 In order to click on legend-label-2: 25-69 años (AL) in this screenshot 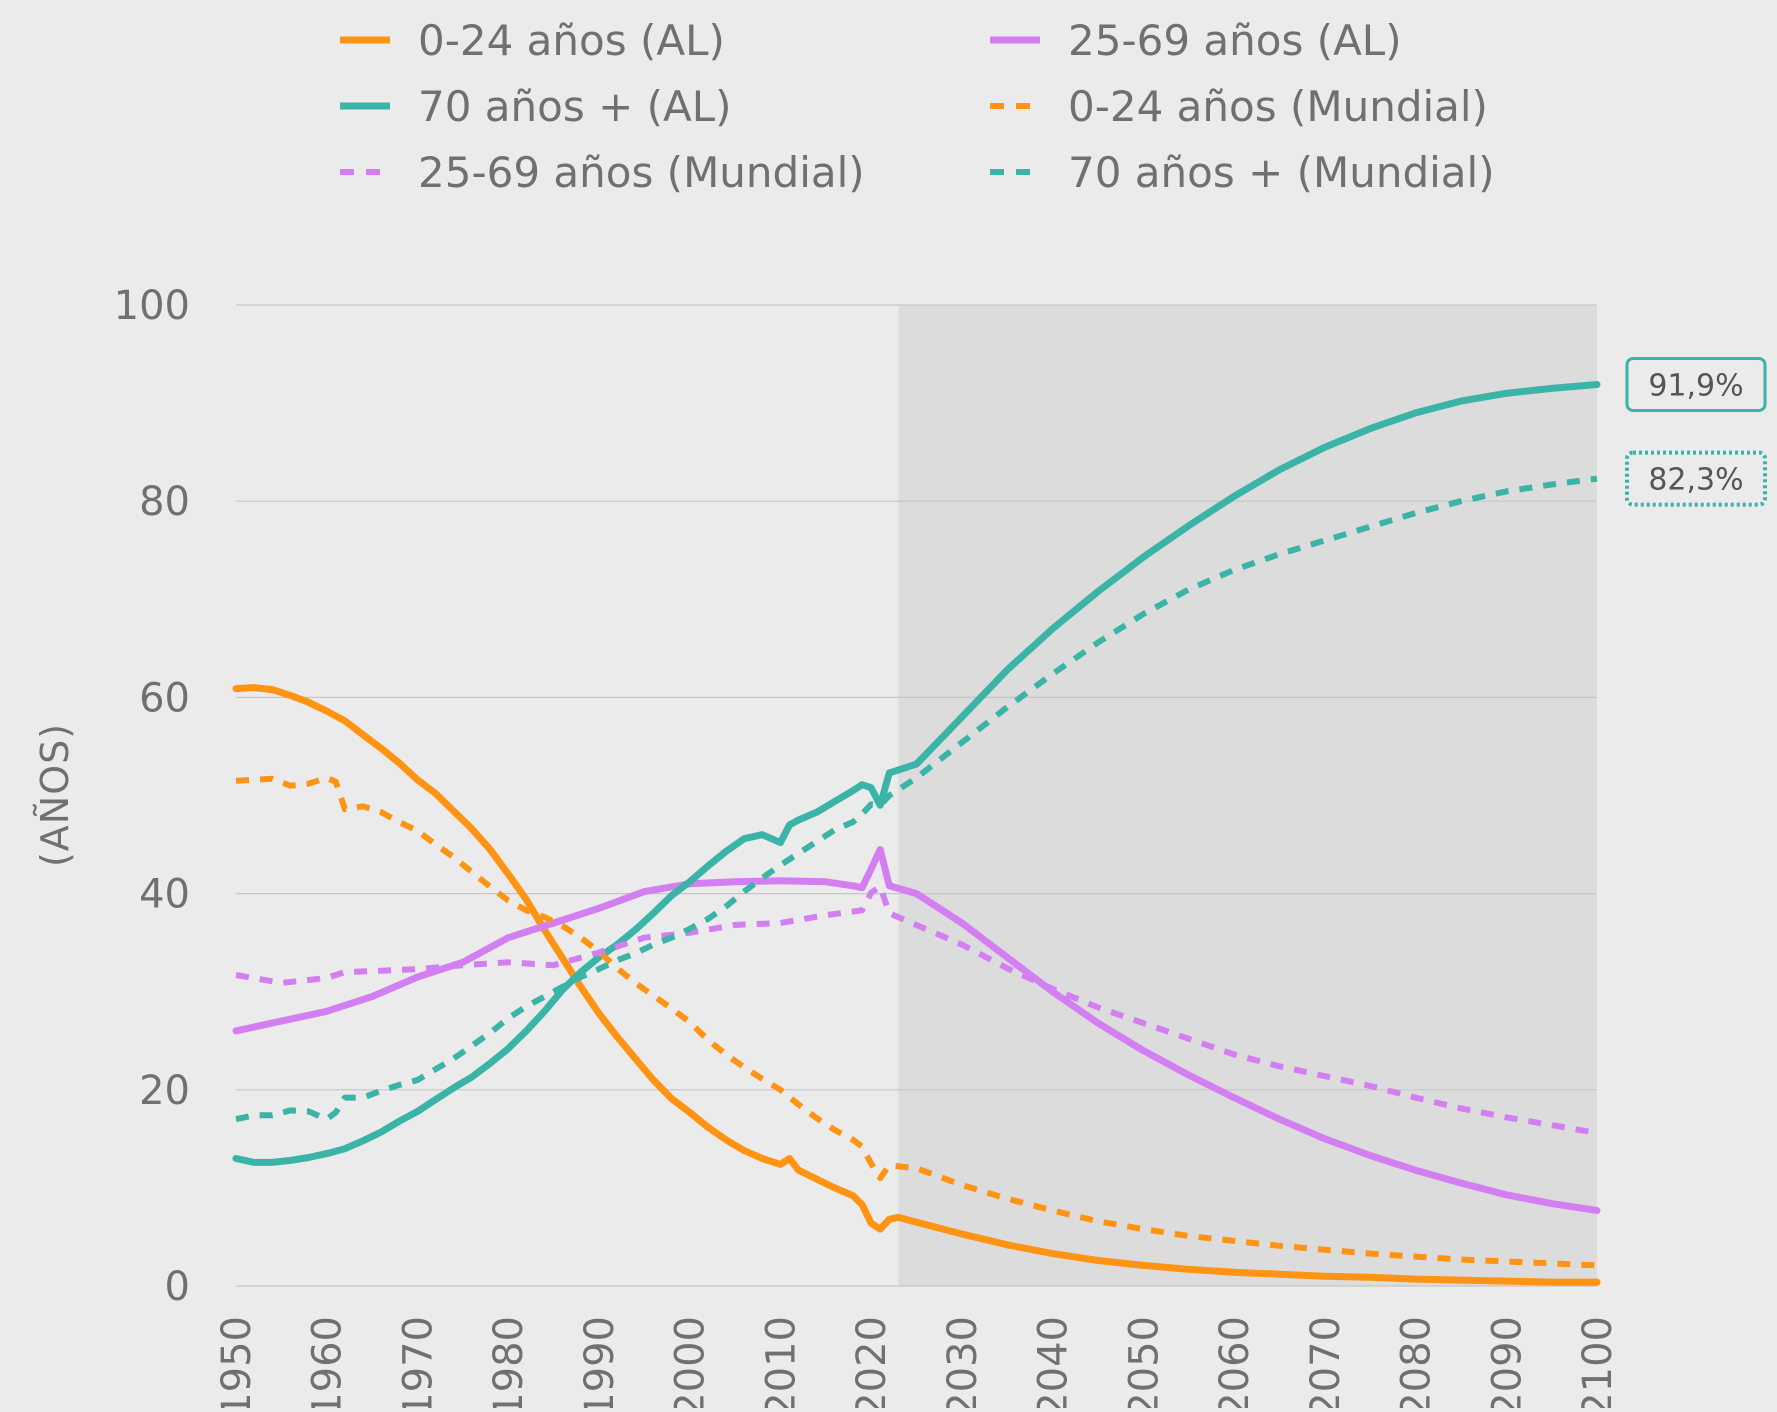, I will do `click(1235, 40)`.